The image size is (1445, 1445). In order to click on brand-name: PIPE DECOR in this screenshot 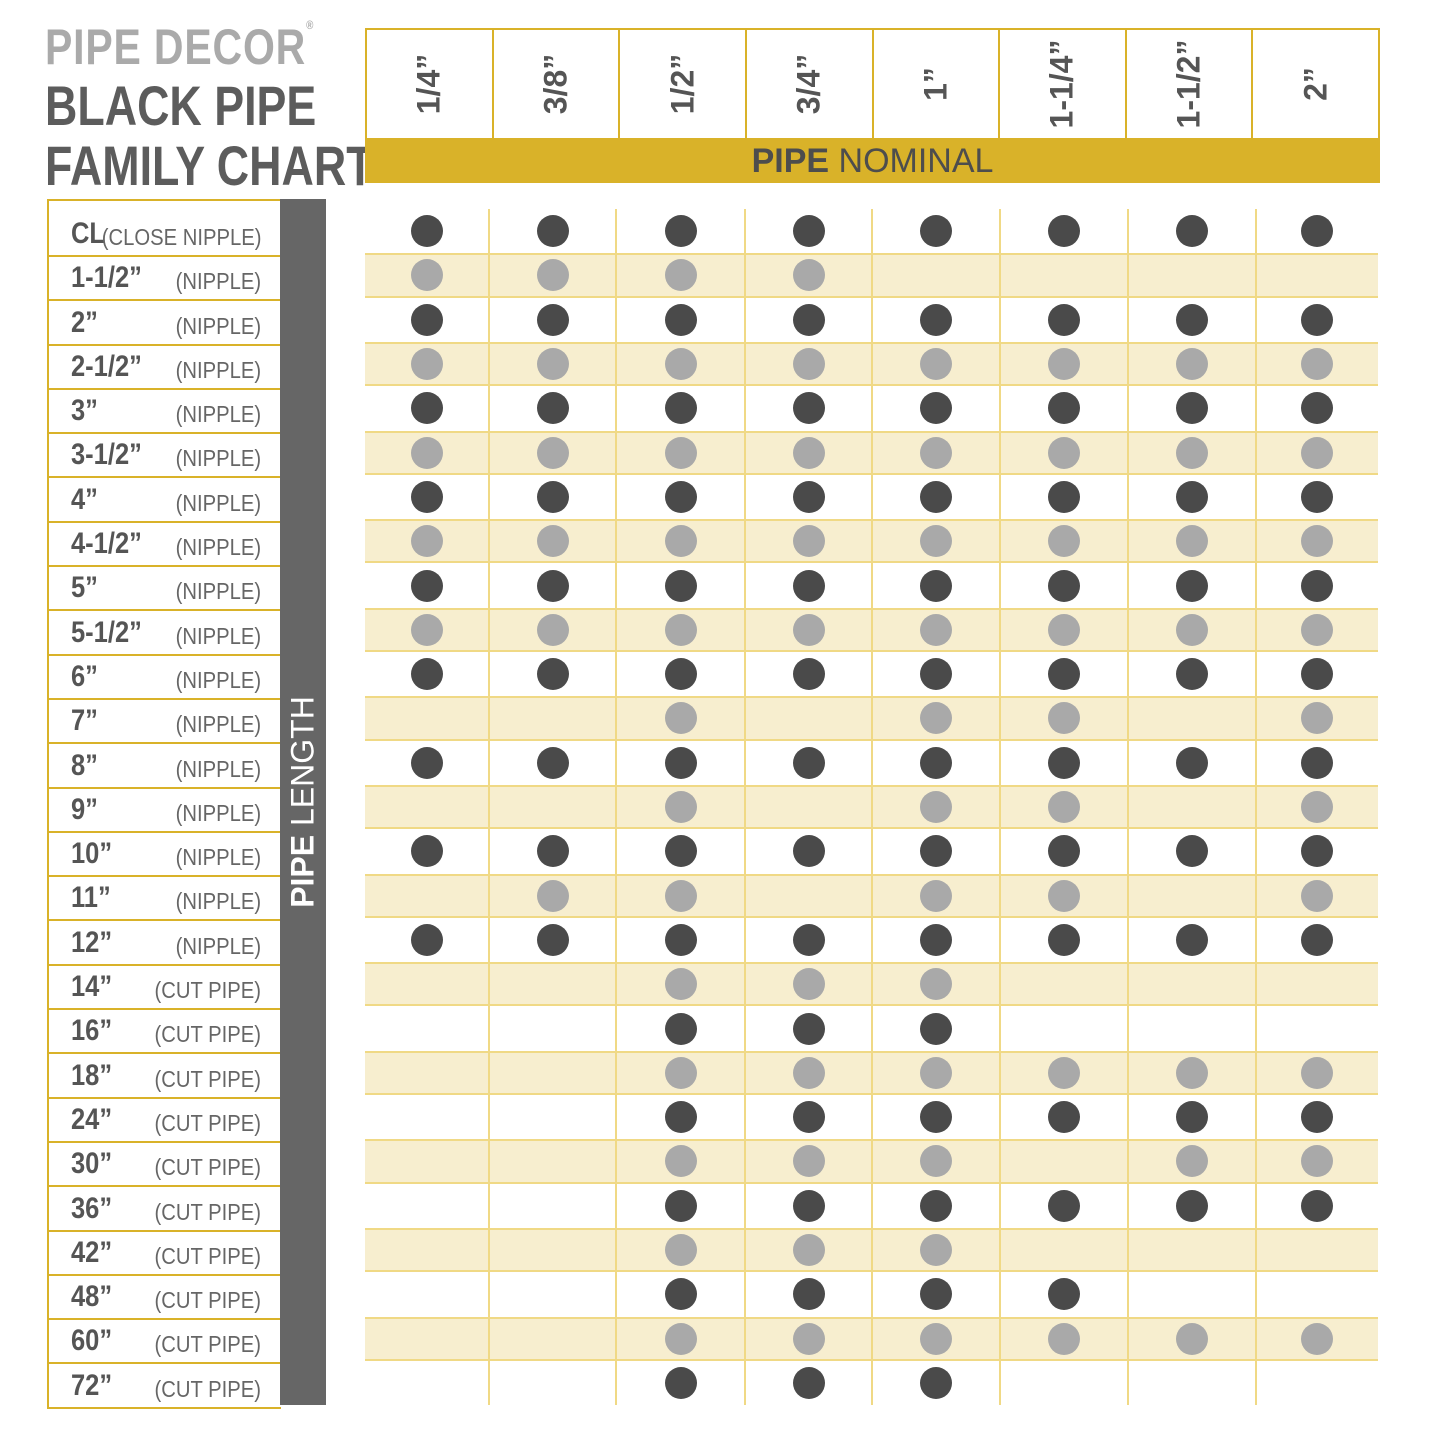, I will do `click(176, 47)`.